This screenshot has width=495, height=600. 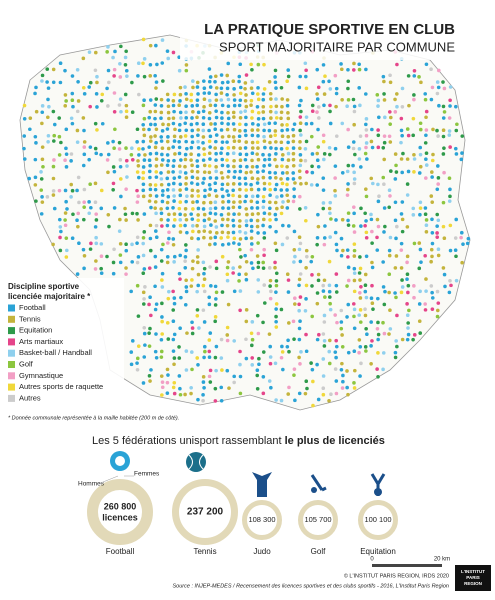 What do you see at coordinates (205, 512) in the screenshot?
I see `ring` at bounding box center [205, 512].